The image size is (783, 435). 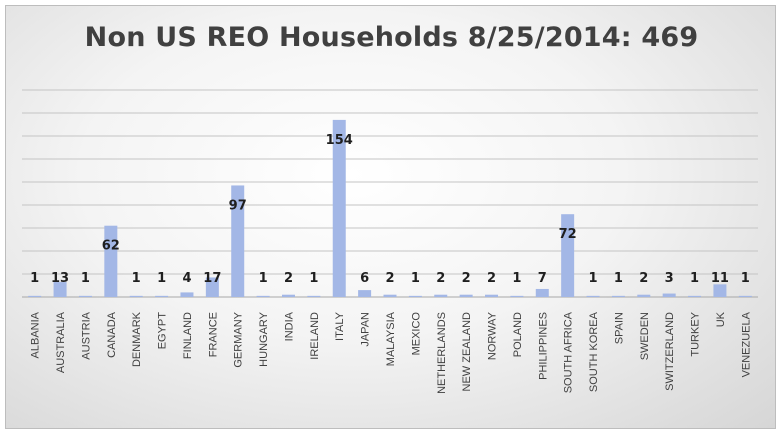 I want to click on tick-label: SWITZERLAND, so click(x=670, y=351).